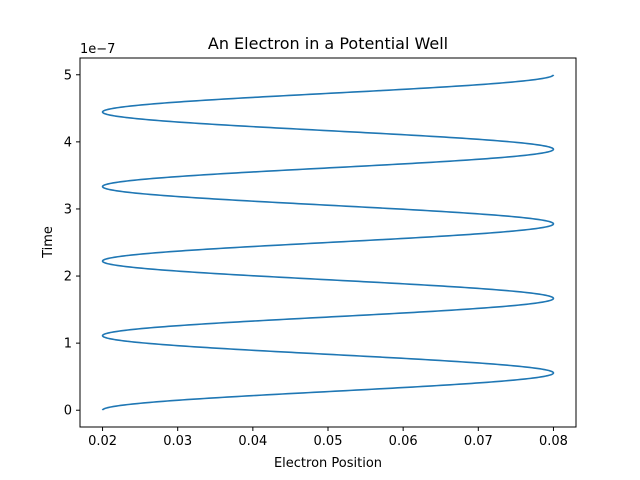 The image size is (640, 480). I want to click on x-tick-label: 0.06, so click(403, 441).